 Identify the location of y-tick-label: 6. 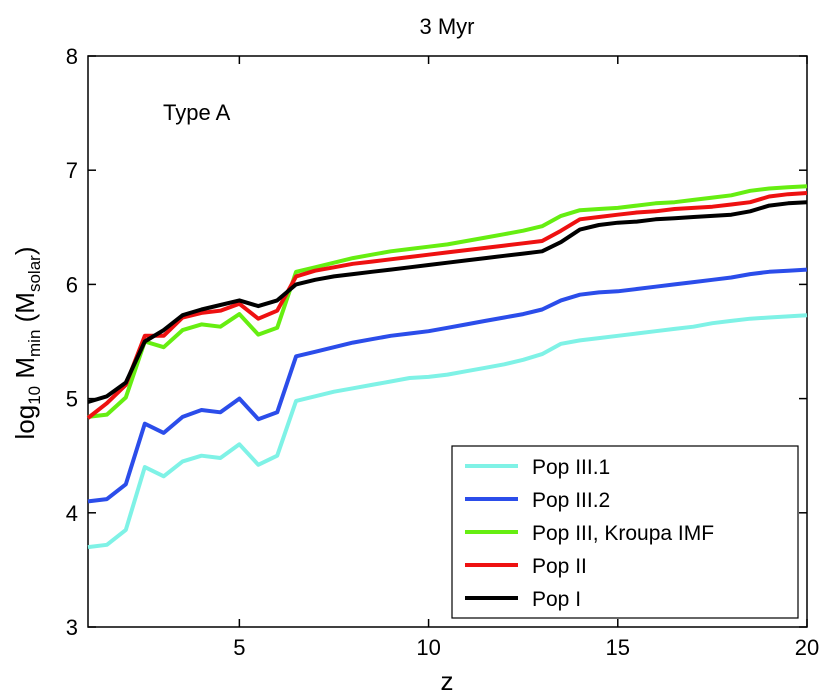
(72, 284).